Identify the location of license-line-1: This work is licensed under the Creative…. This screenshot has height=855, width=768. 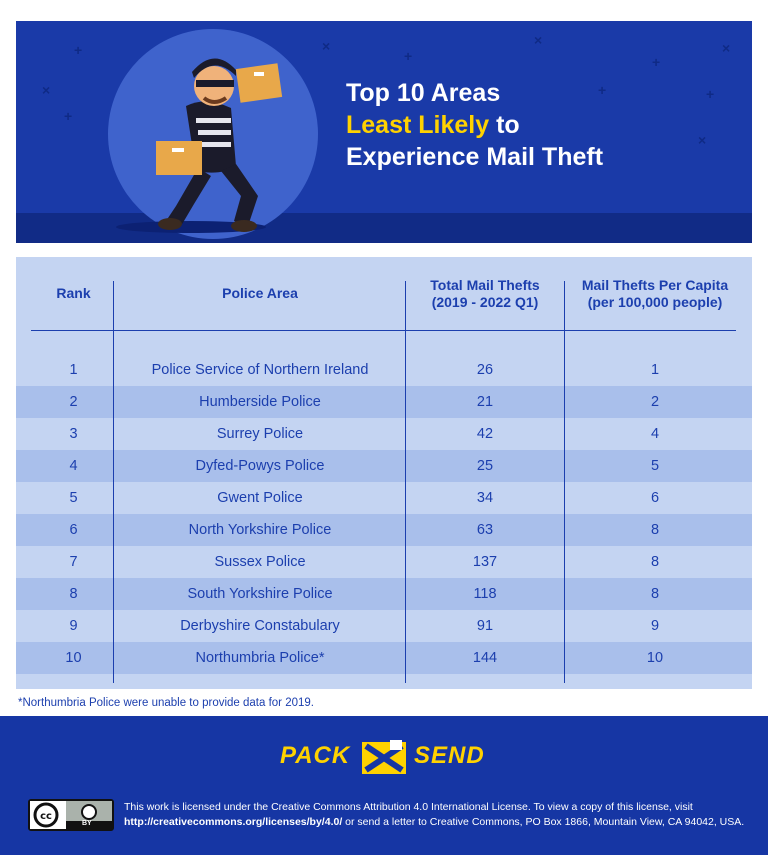
(408, 807).